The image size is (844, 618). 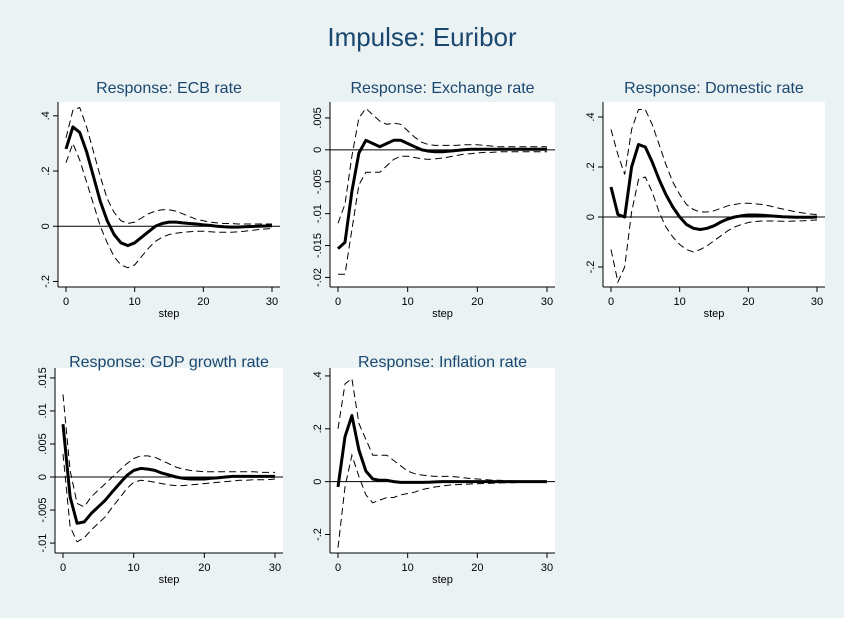 I want to click on panel-title: Response: Domestic rate, so click(x=714, y=88).